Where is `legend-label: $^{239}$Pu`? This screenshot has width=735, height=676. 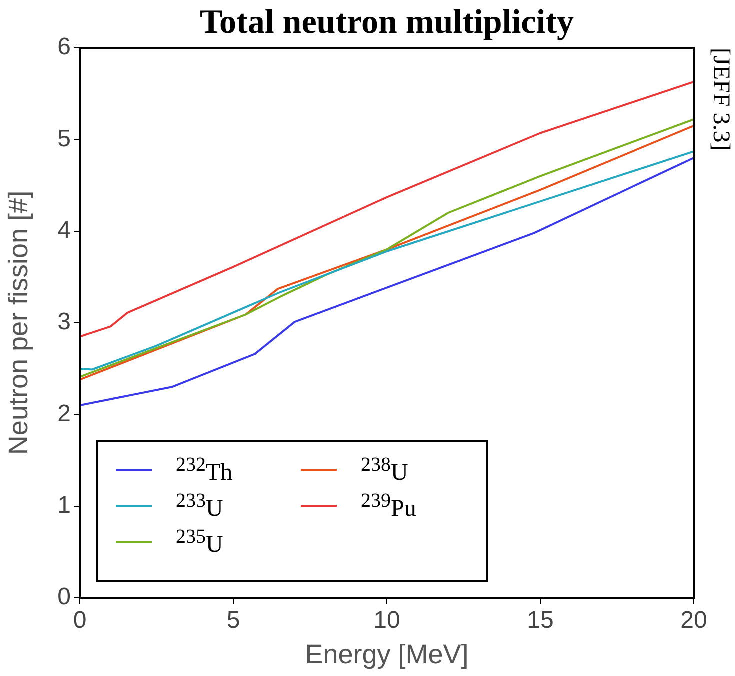
legend-label: $^{239}$Pu is located at coordinates (388, 506).